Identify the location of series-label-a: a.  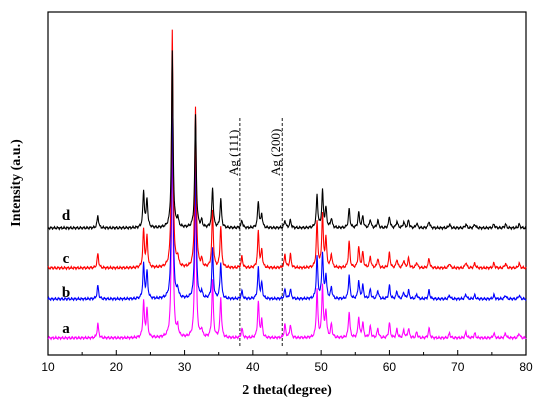
(66, 329).